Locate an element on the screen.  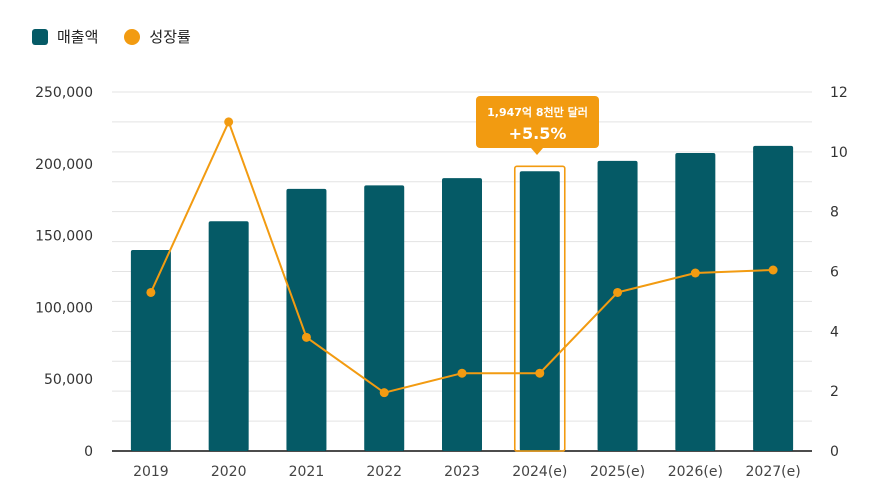
y-axis-right: 0 2 4 6 8 10 12 is located at coordinates (839, 272).